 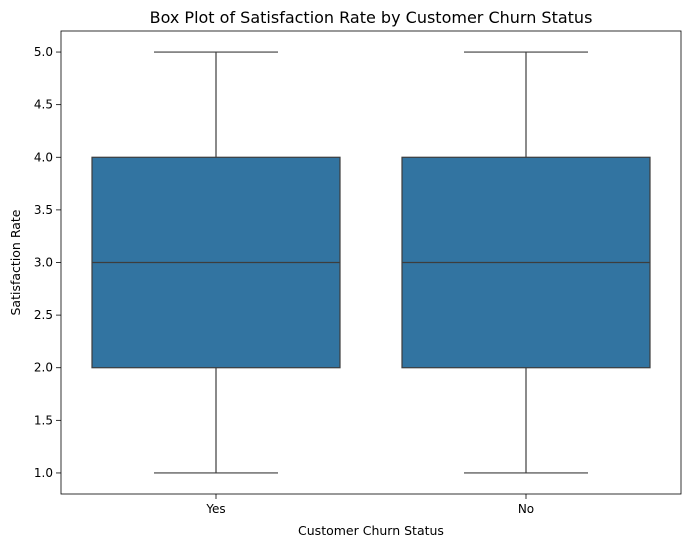 I want to click on x-axis-ticks: Yes No, so click(x=369, y=505).